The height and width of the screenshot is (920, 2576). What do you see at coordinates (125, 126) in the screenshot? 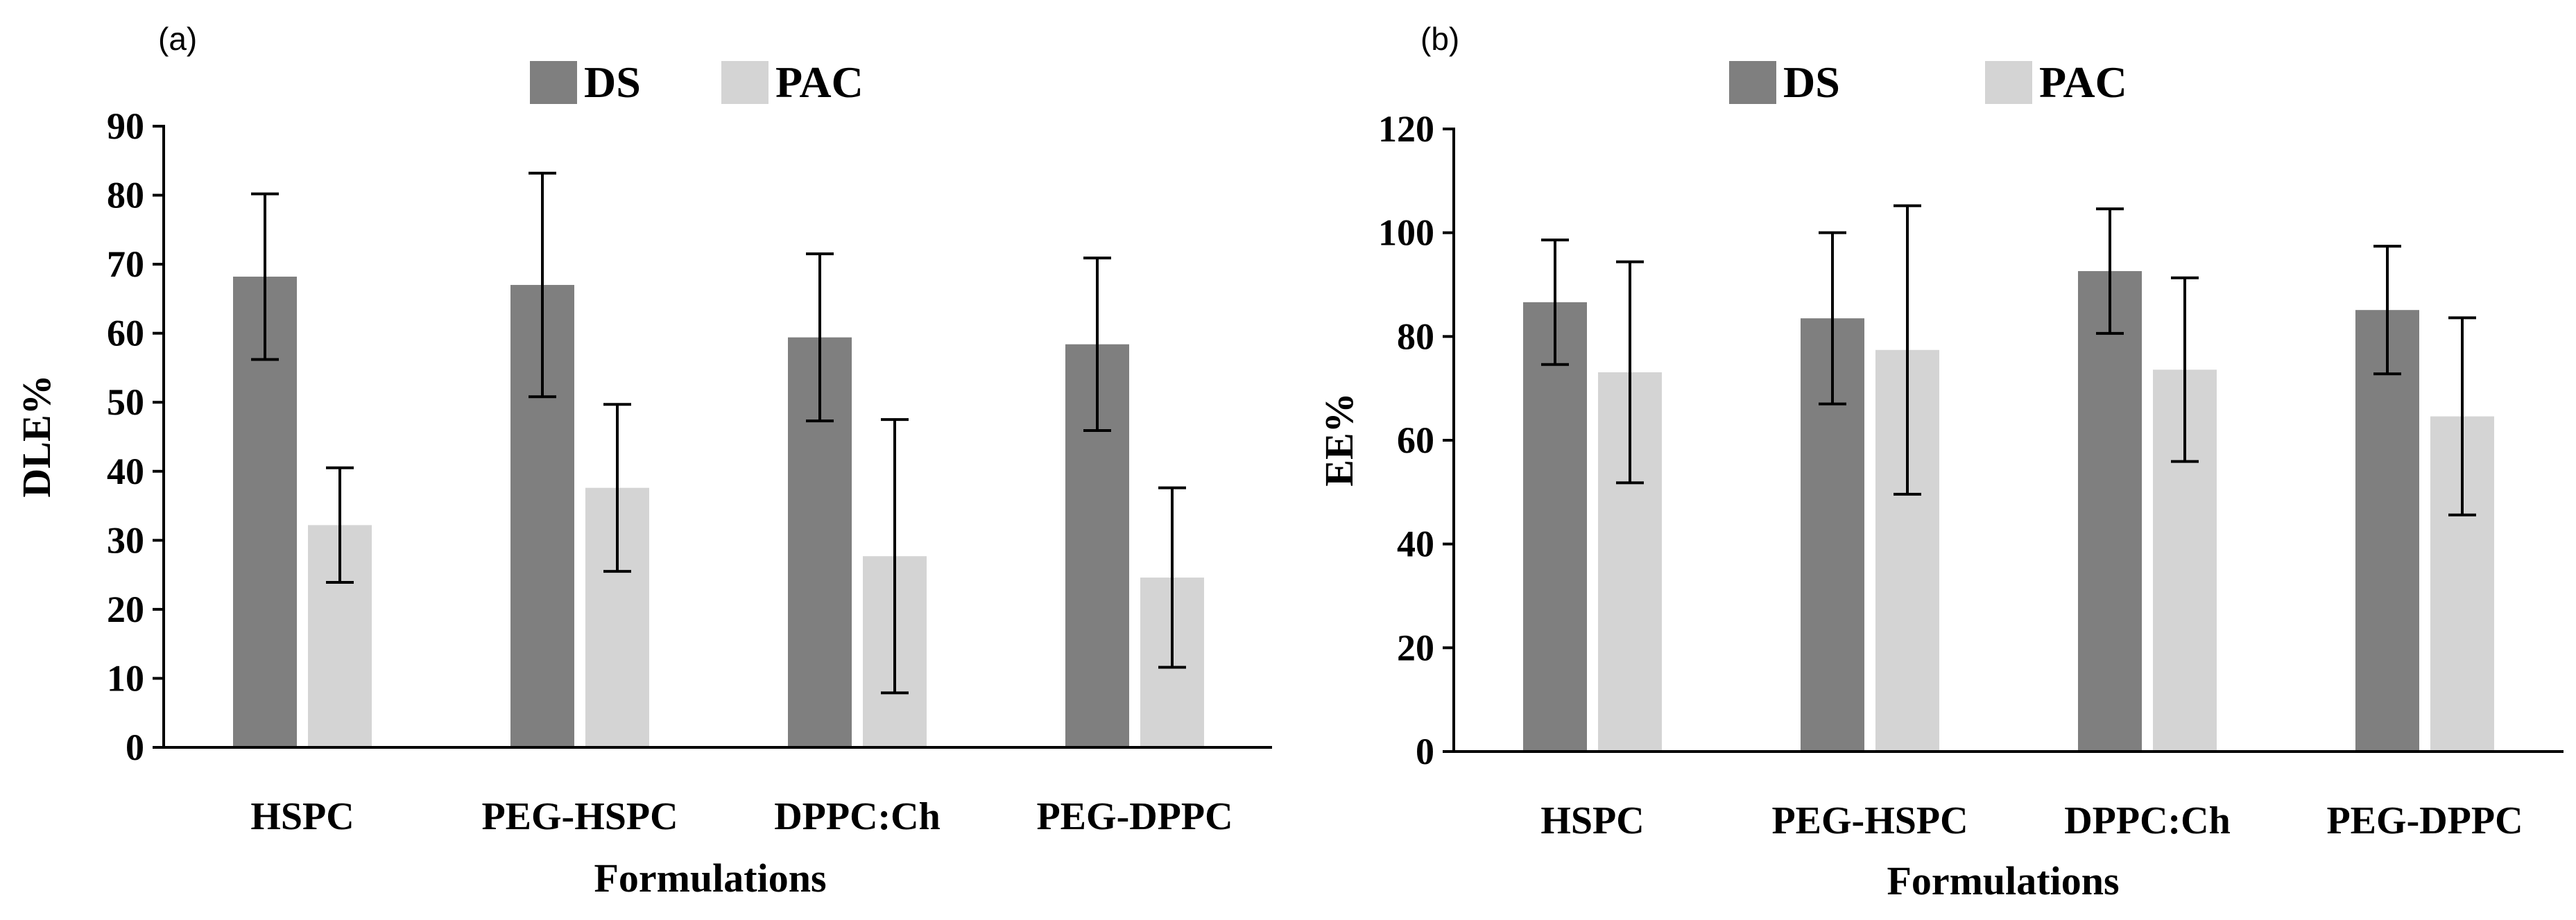
I see `y-tick-label: 90` at bounding box center [125, 126].